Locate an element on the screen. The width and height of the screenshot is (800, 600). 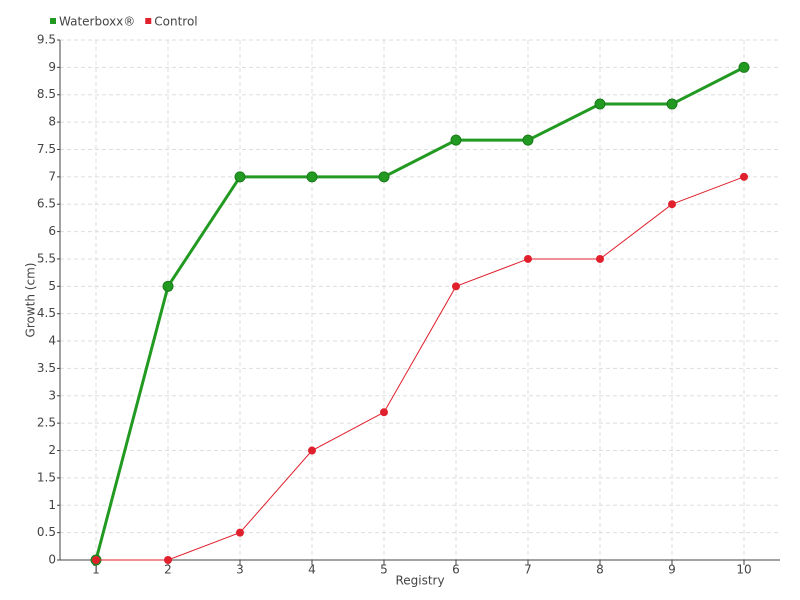
x-tick-label: 4 is located at coordinates (312, 570).